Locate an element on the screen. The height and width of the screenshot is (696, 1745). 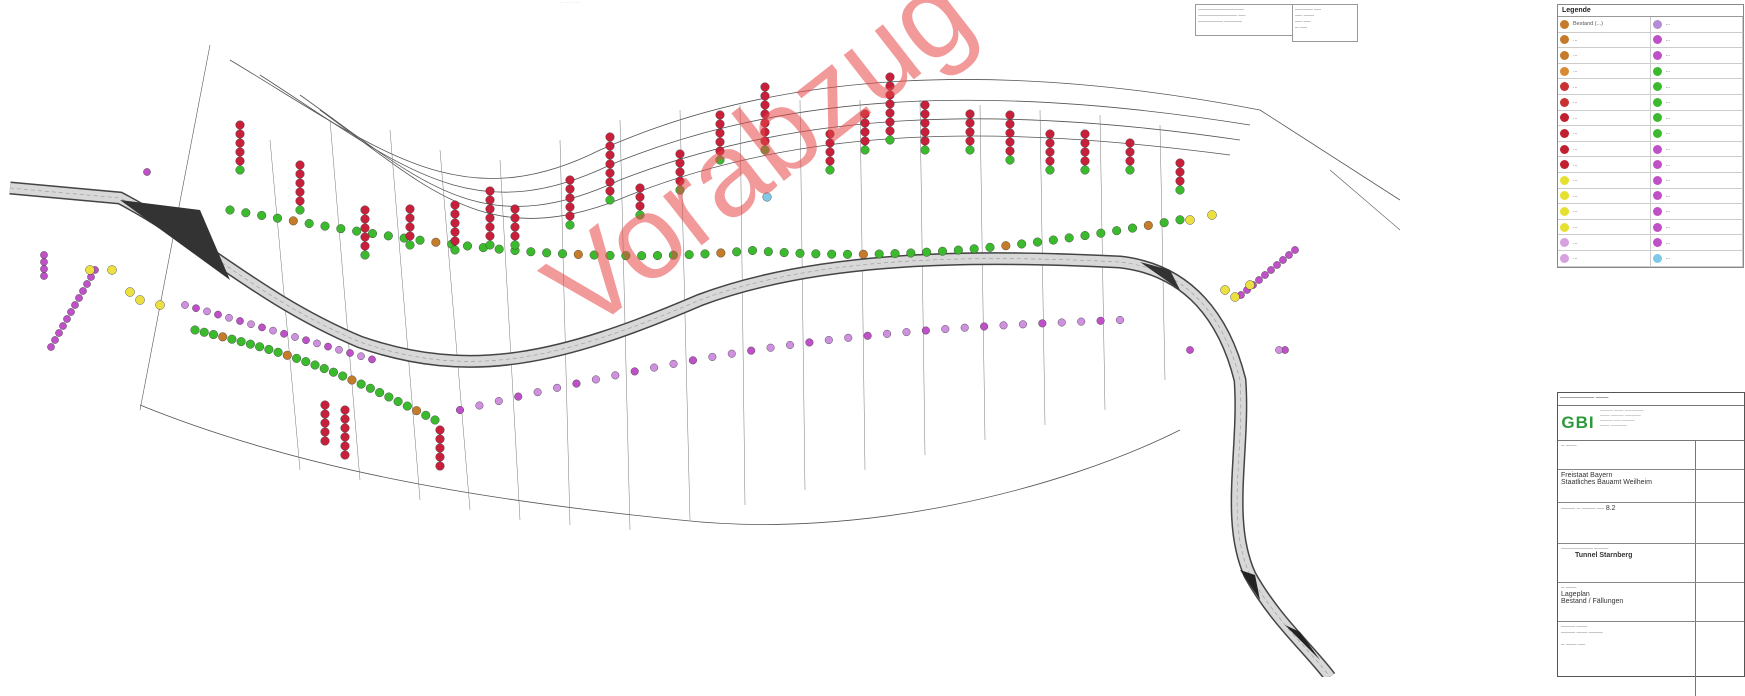
legend-label: Bestand (...) is located at coordinates (1588, 24).